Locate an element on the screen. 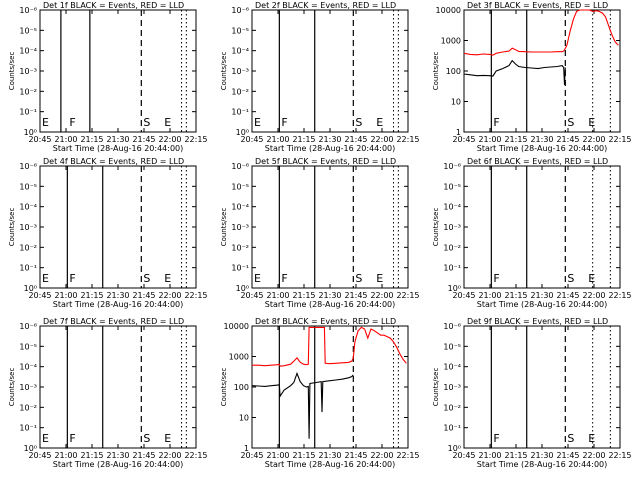  y-tick-label: 100 is located at coordinates (241, 387).